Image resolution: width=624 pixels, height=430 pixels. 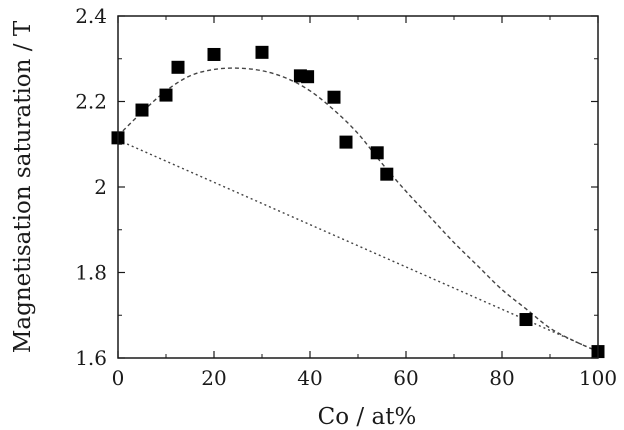 I want to click on x-tick-label: 20, so click(x=213, y=378).